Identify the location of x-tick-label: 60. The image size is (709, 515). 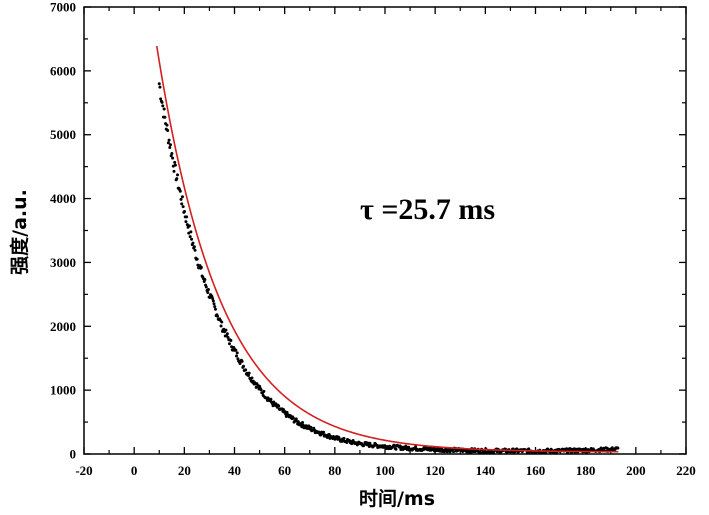
(284, 470).